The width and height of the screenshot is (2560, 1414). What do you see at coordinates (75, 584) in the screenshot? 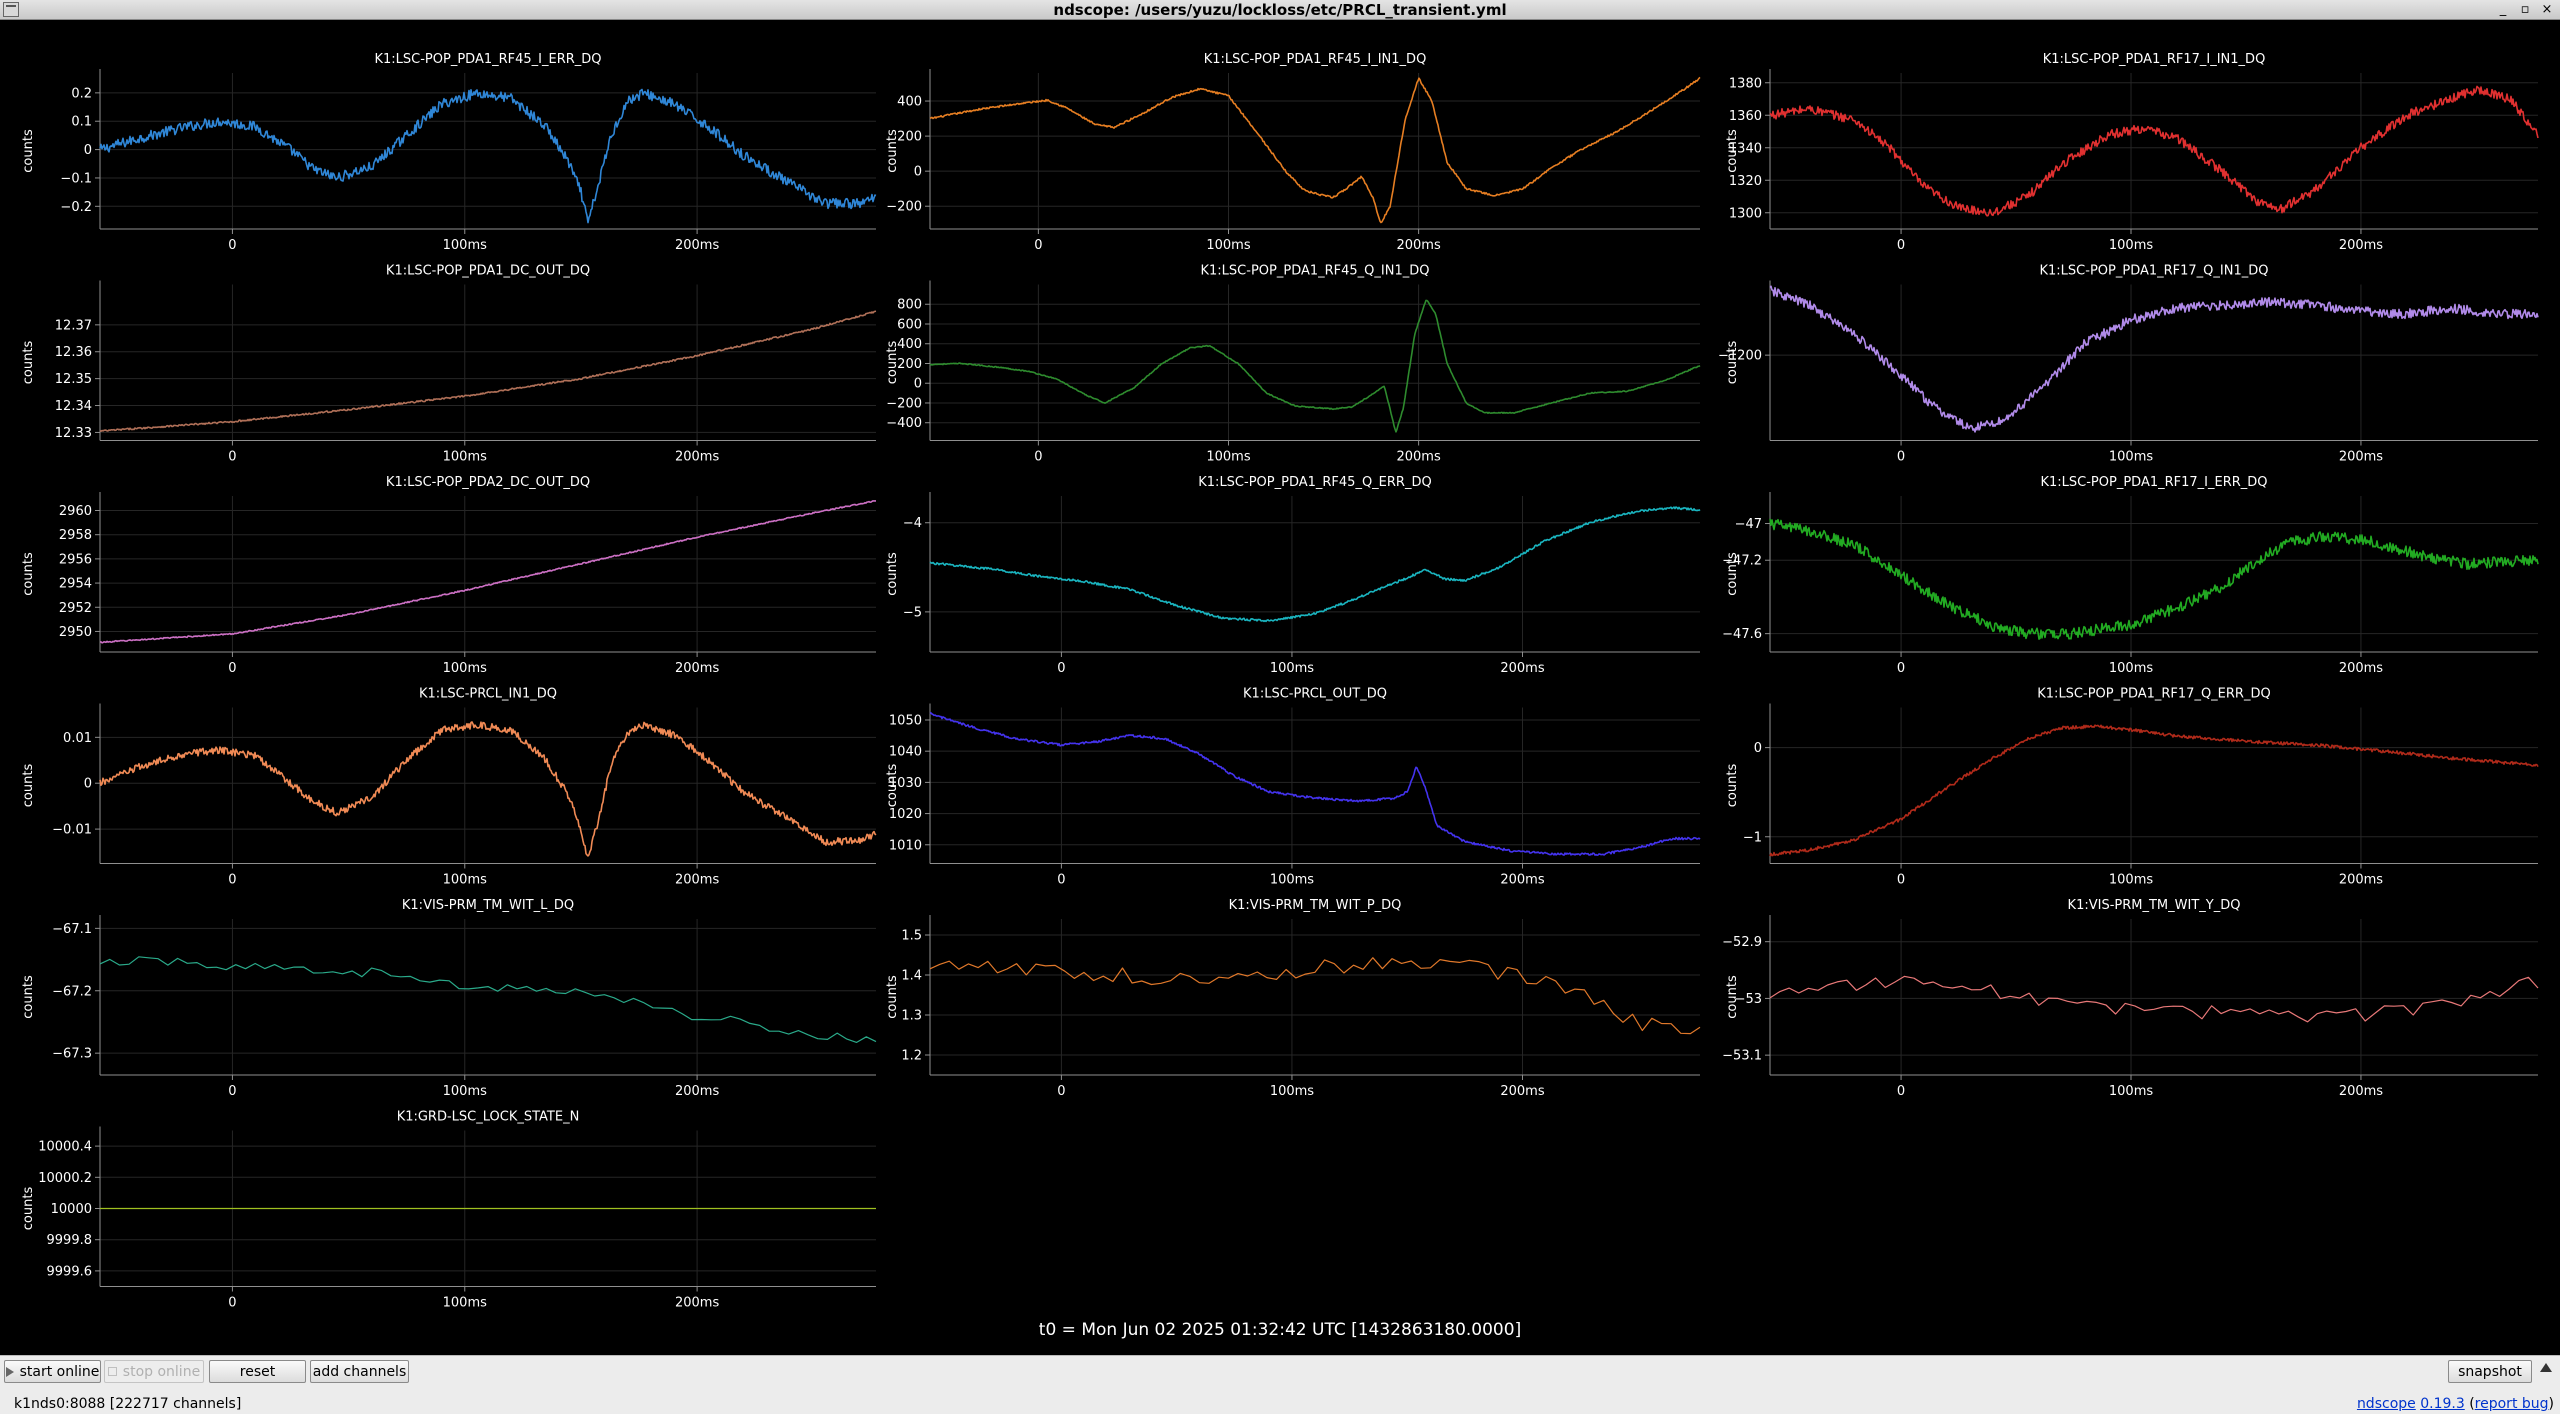
I see `y-tick-label: 2954` at bounding box center [75, 584].